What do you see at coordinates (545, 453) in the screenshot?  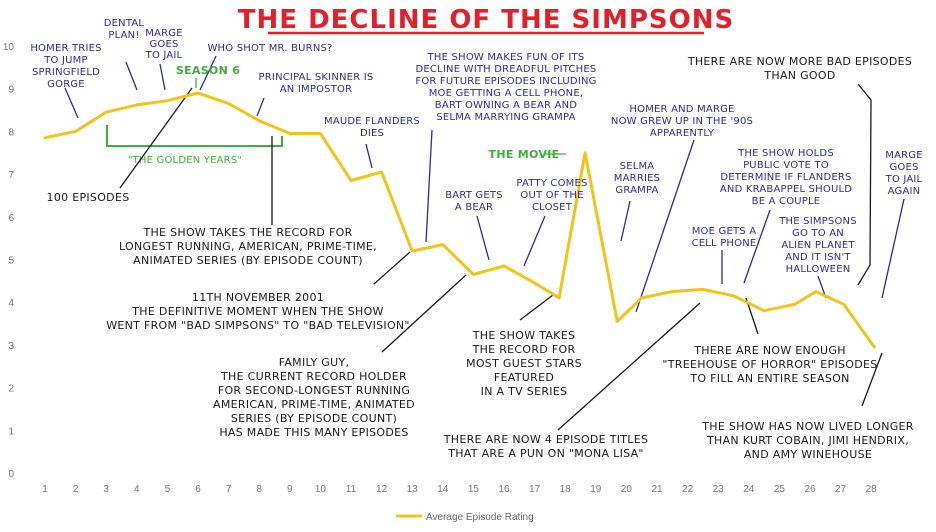 I see `annotation-line: THAT ARE A PUN ON "MONA LISA"` at bounding box center [545, 453].